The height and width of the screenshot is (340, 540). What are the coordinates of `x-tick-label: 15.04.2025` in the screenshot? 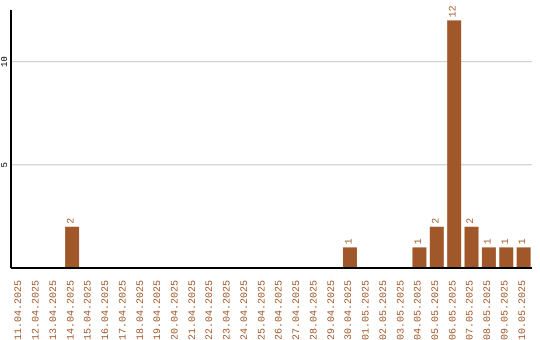 It's located at (89, 310).